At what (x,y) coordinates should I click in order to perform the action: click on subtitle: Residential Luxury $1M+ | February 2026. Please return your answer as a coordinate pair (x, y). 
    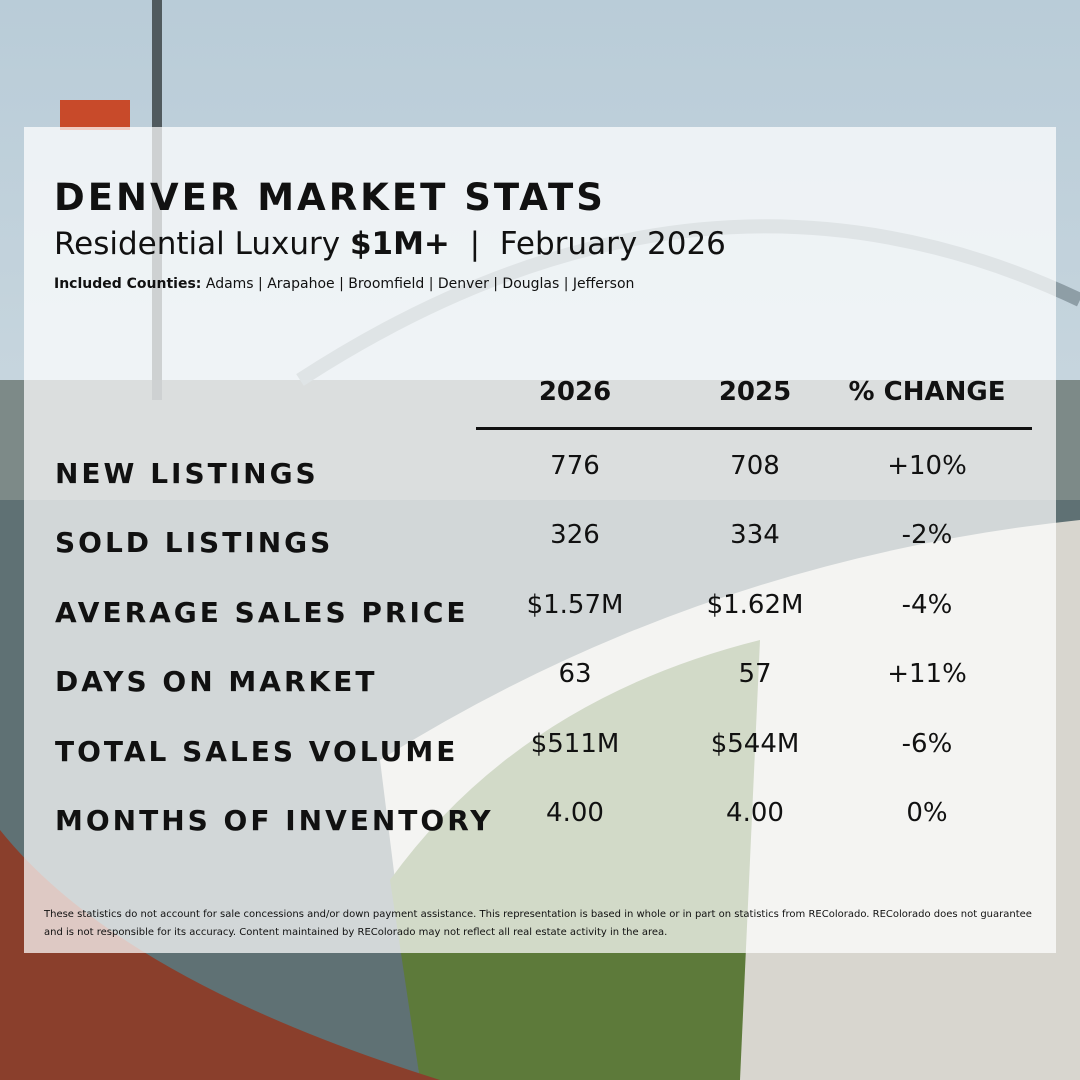
    Looking at the image, I should click on (390, 244).